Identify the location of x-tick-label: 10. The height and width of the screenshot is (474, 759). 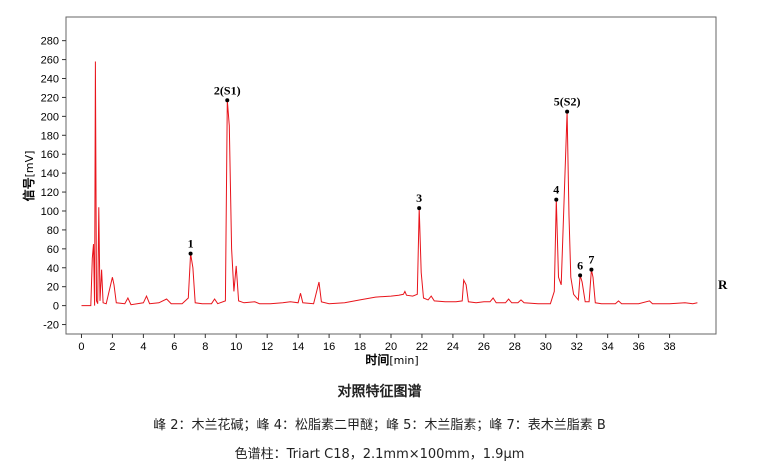
(236, 347).